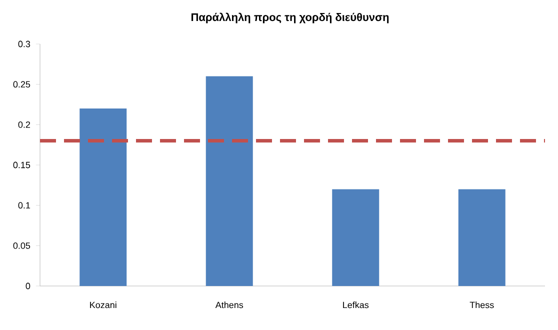 The image size is (558, 330). Describe the element at coordinates (21, 245) in the screenshot. I see `y-tick-label: 0.05` at that location.